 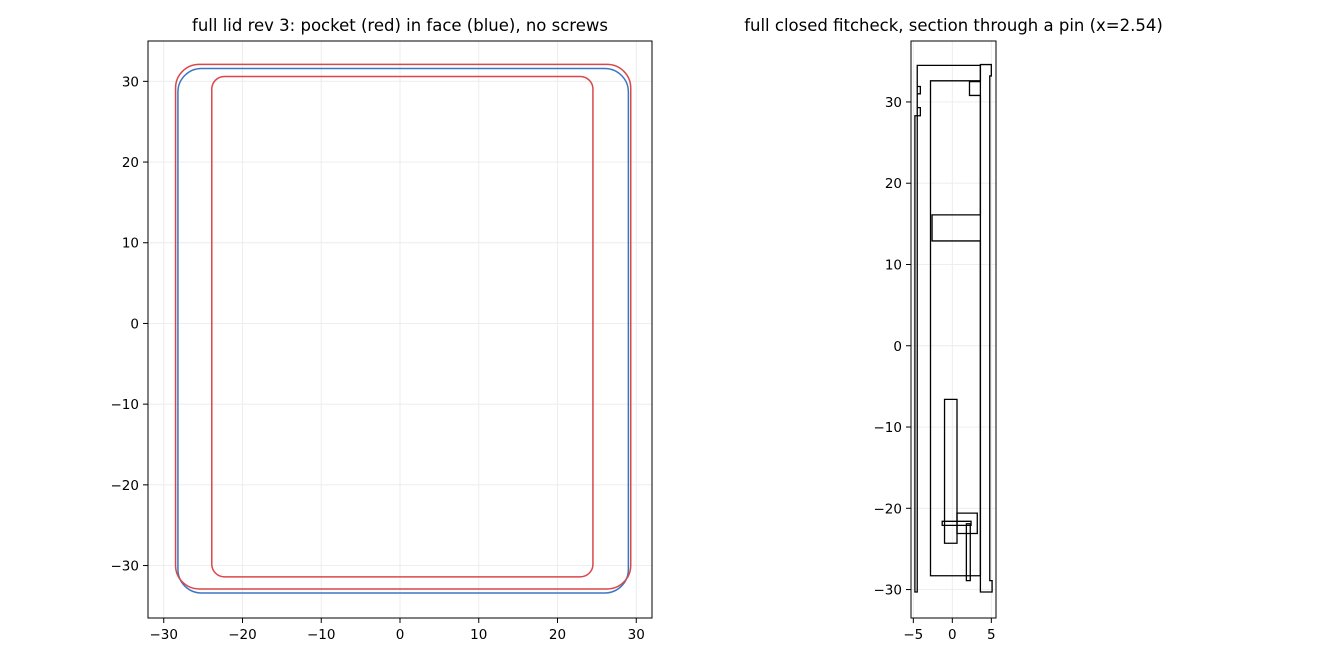 I want to click on fitcheck-y-tick-label: −20, so click(x=888, y=509).